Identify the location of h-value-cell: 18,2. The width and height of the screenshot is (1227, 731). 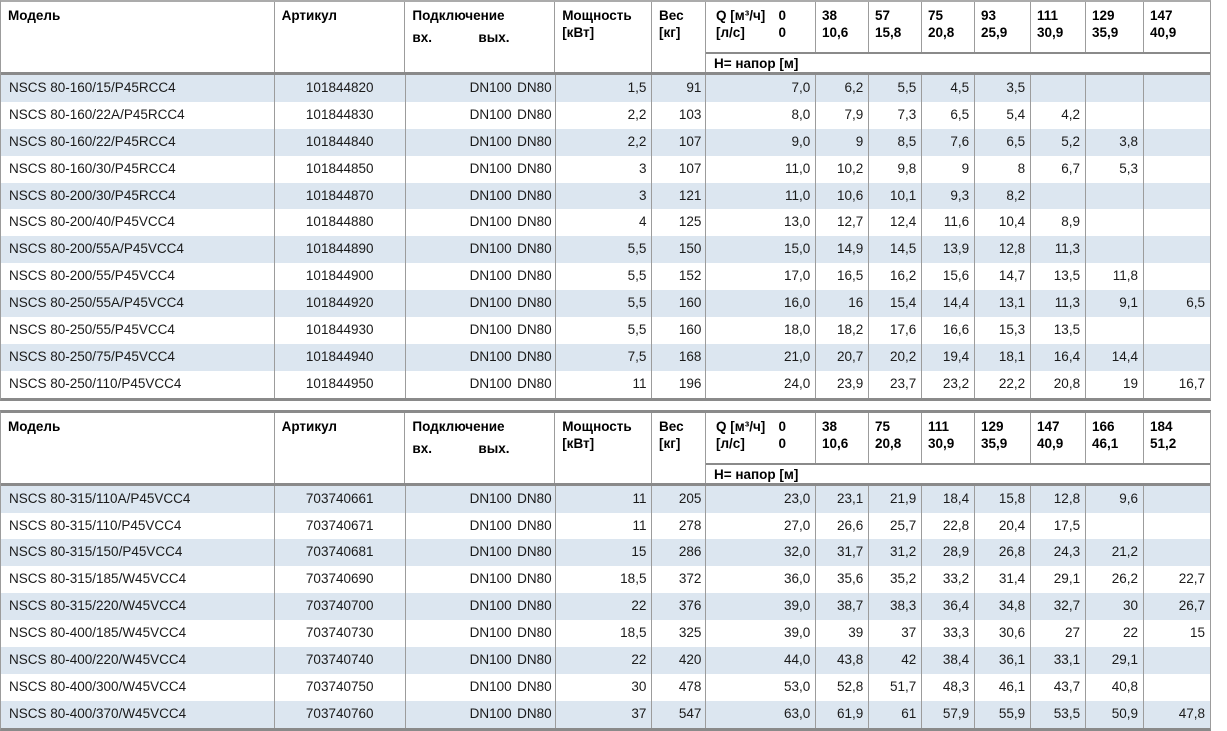
(843, 330).